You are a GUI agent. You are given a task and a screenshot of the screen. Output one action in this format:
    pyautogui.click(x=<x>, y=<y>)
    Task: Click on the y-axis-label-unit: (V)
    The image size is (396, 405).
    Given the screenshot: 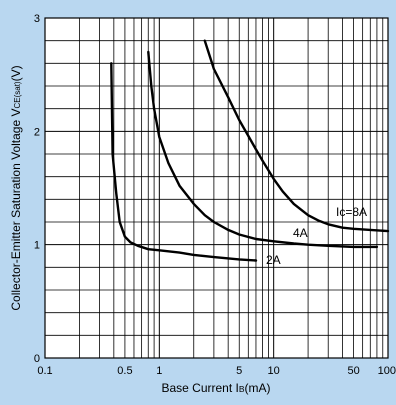 What is the action you would take?
    pyautogui.click(x=16, y=73)
    